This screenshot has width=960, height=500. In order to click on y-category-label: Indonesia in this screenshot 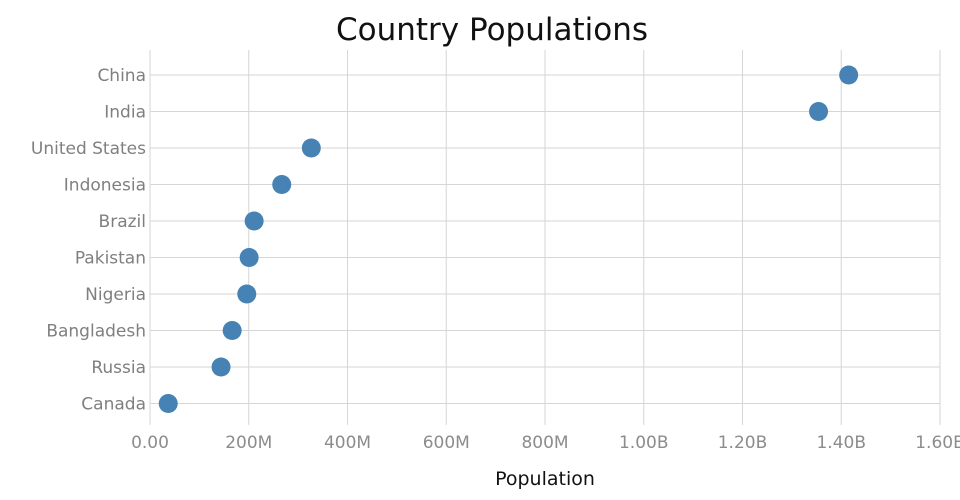, I will do `click(105, 186)`.